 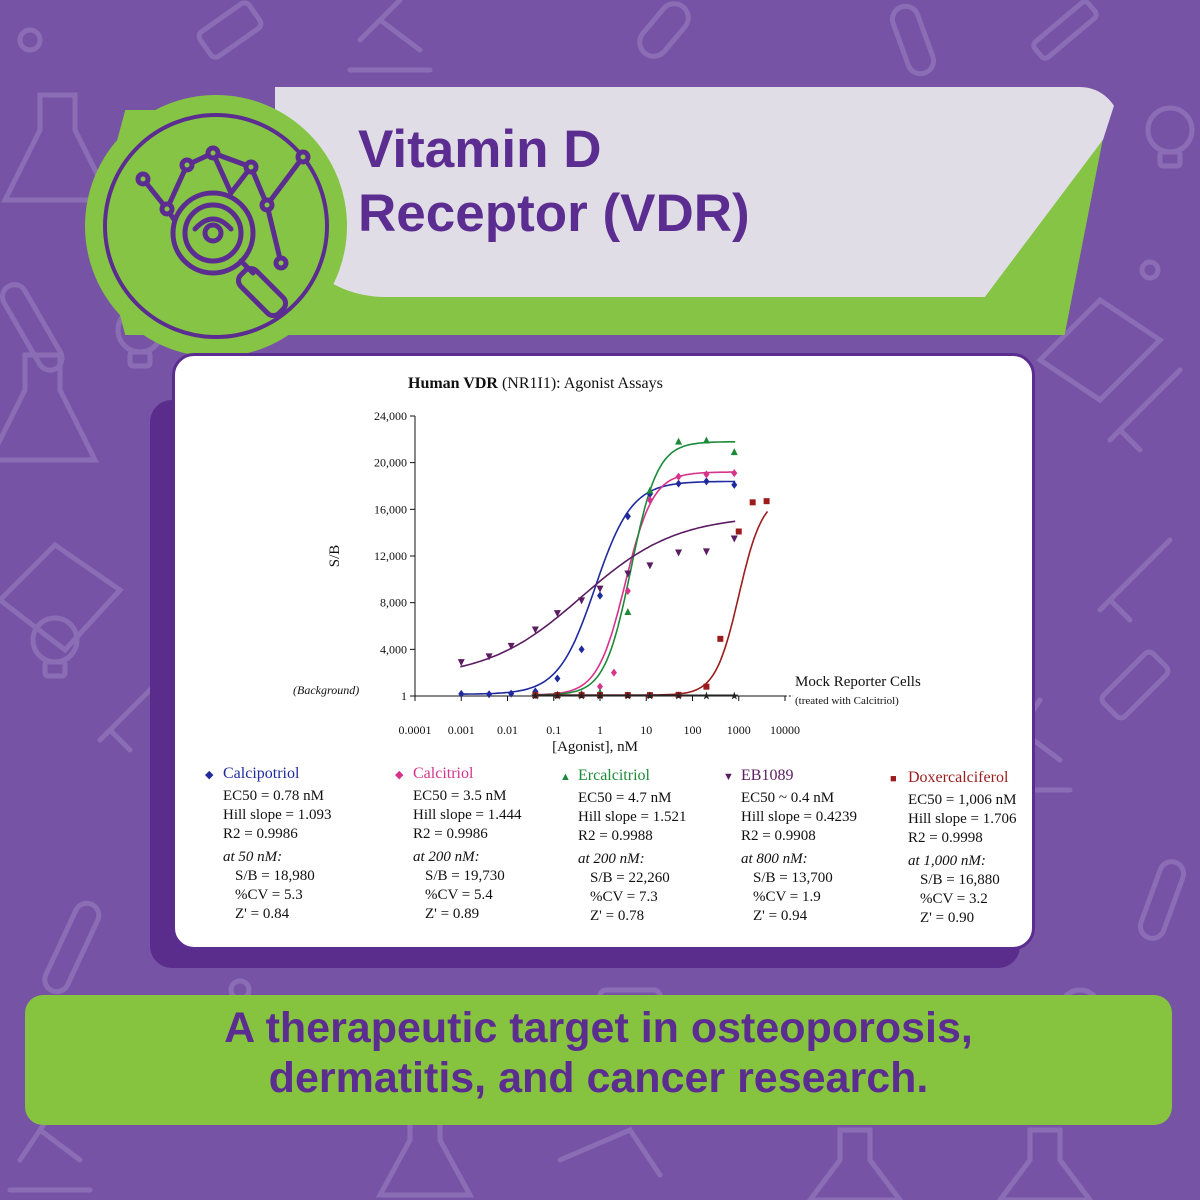 What do you see at coordinates (390, 556) in the screenshot?
I see `y-tick-label: 12,000` at bounding box center [390, 556].